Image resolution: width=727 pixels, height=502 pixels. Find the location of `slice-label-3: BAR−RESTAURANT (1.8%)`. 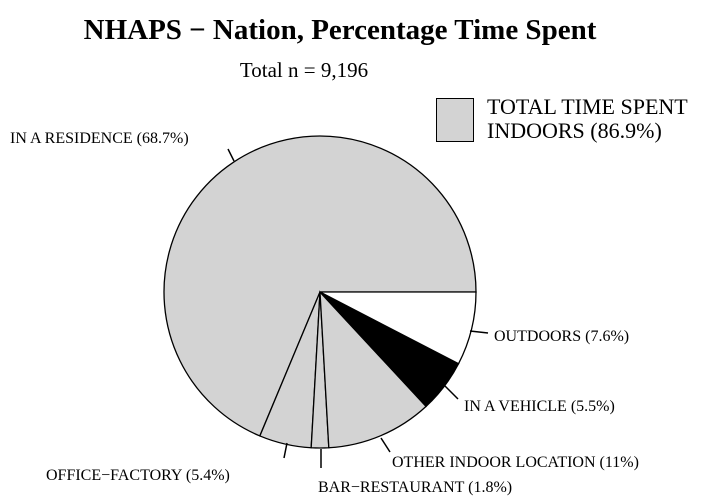

slice-label-3: BAR−RESTAURANT (1.8%) is located at coordinates (415, 487).